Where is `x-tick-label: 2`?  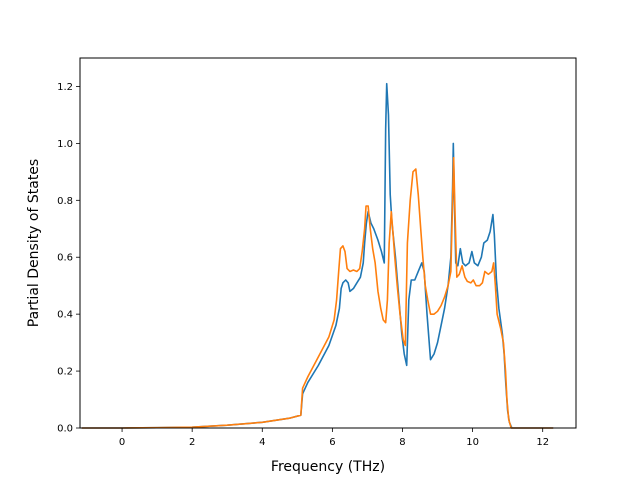
x-tick-label: 2 is located at coordinates (192, 442).